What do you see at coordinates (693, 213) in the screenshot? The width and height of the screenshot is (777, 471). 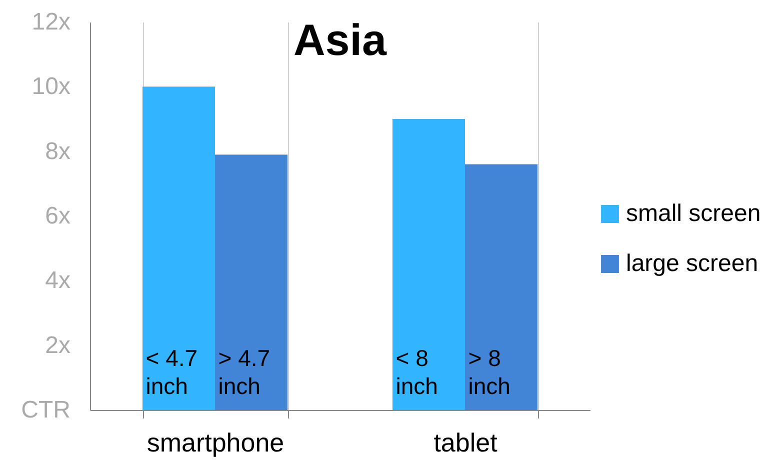 I see `legend-label: small screen` at bounding box center [693, 213].